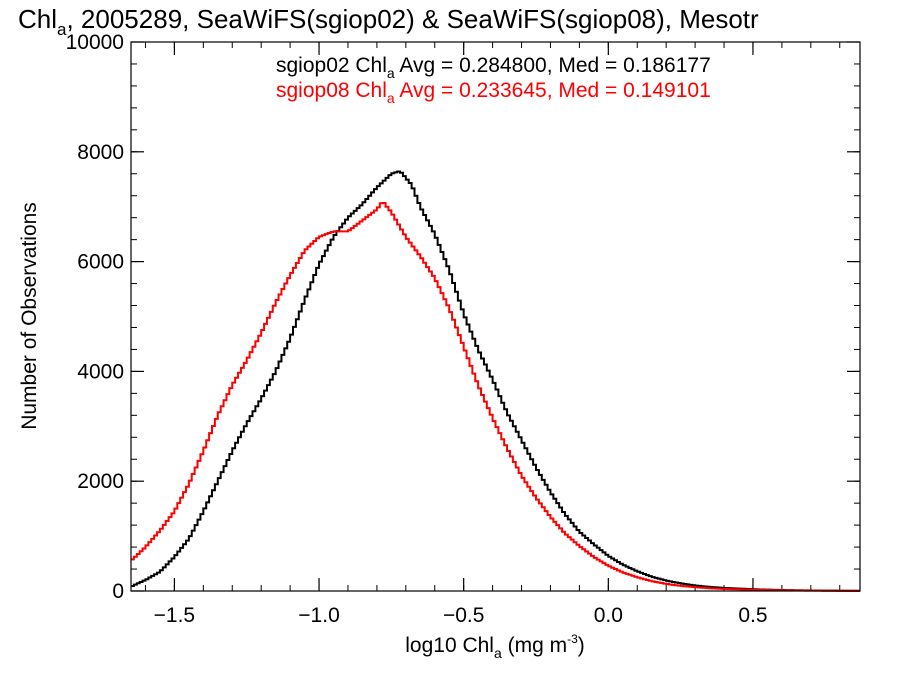  Describe the element at coordinates (331, 65) in the screenshot. I see `legend-sgiop02-prefix: sgiop02 Chl` at that location.